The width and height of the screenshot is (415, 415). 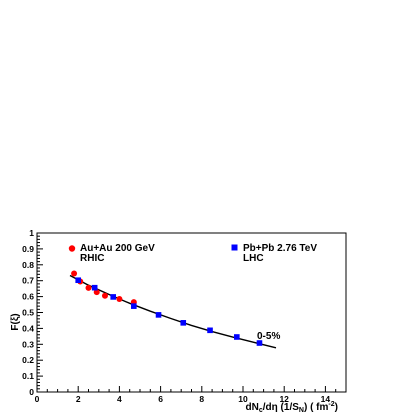 What do you see at coordinates (280, 248) in the screenshot?
I see `legend-label-lhc-line1: Pb+Pb 2.76 TeV` at bounding box center [280, 248].